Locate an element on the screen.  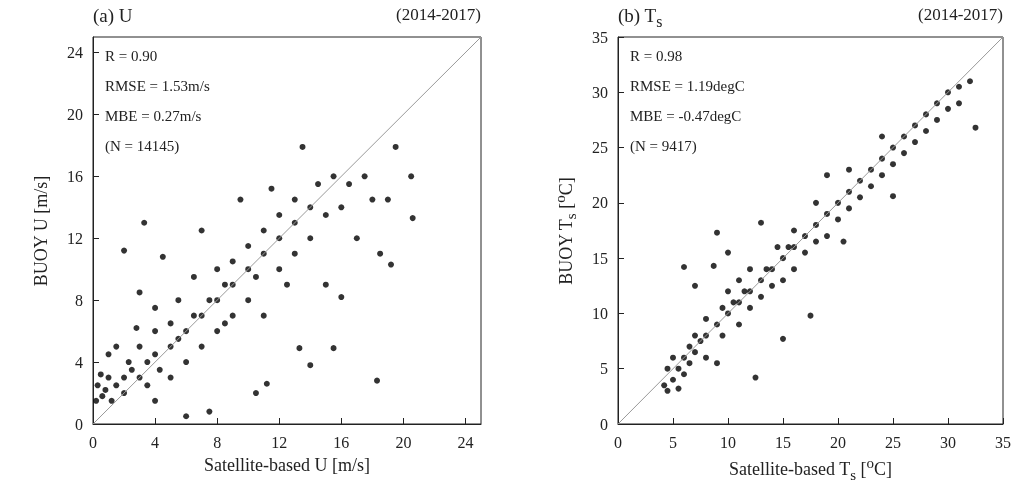
y-tick-label: 4 is located at coordinates (79, 362).